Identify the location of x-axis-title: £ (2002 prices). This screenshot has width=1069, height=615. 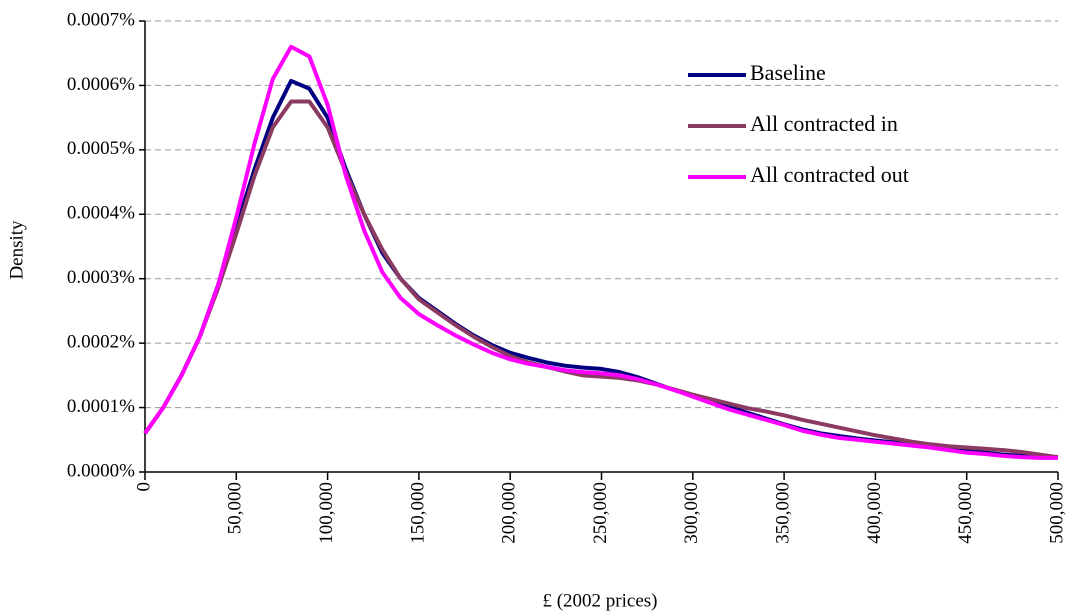
(599, 600).